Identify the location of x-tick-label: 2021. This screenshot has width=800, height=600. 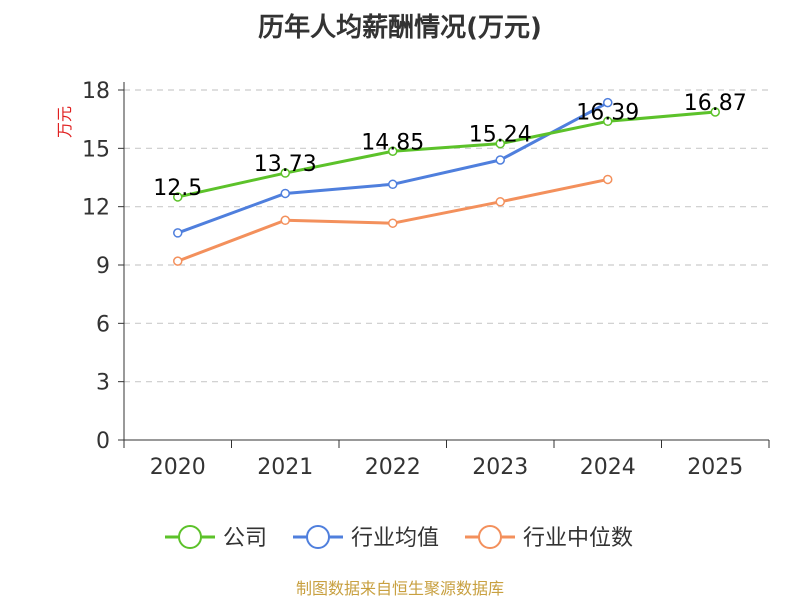
(285, 467).